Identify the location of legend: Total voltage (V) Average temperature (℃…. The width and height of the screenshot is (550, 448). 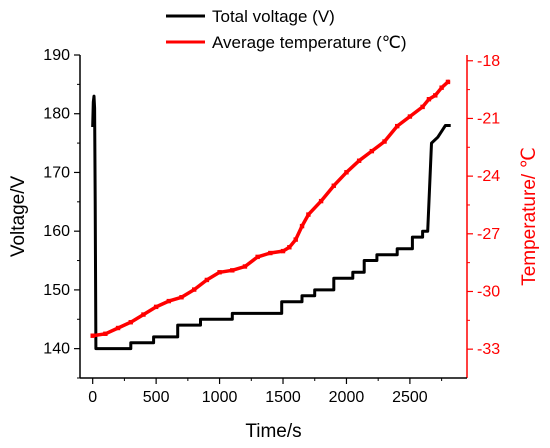
(286, 29).